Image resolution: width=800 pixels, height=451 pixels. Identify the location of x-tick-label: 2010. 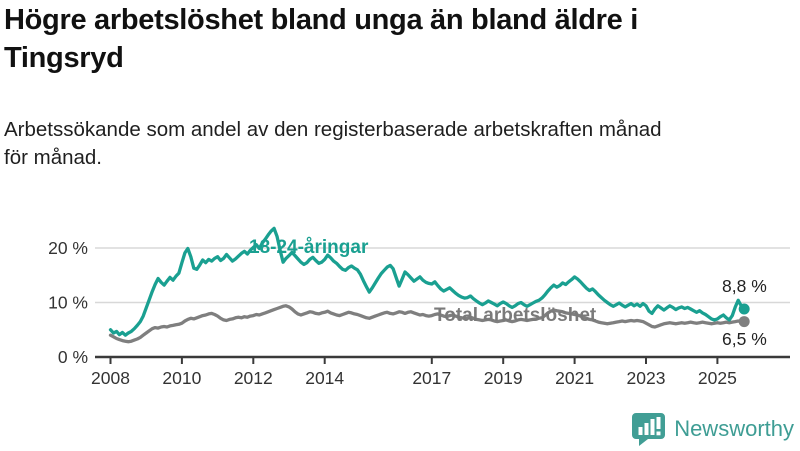
(181, 378).